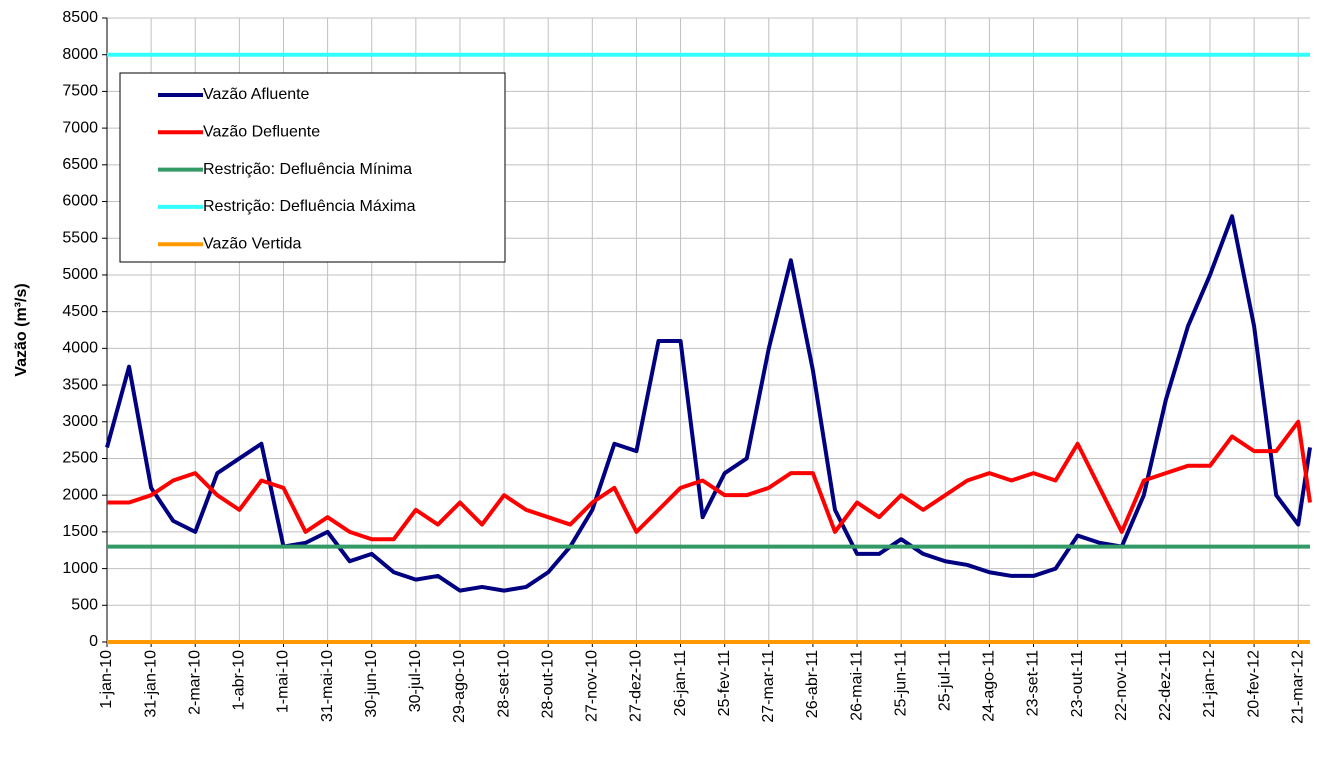  Describe the element at coordinates (989, 686) in the screenshot. I see `x-tick-label: 24-ago-11` at that location.